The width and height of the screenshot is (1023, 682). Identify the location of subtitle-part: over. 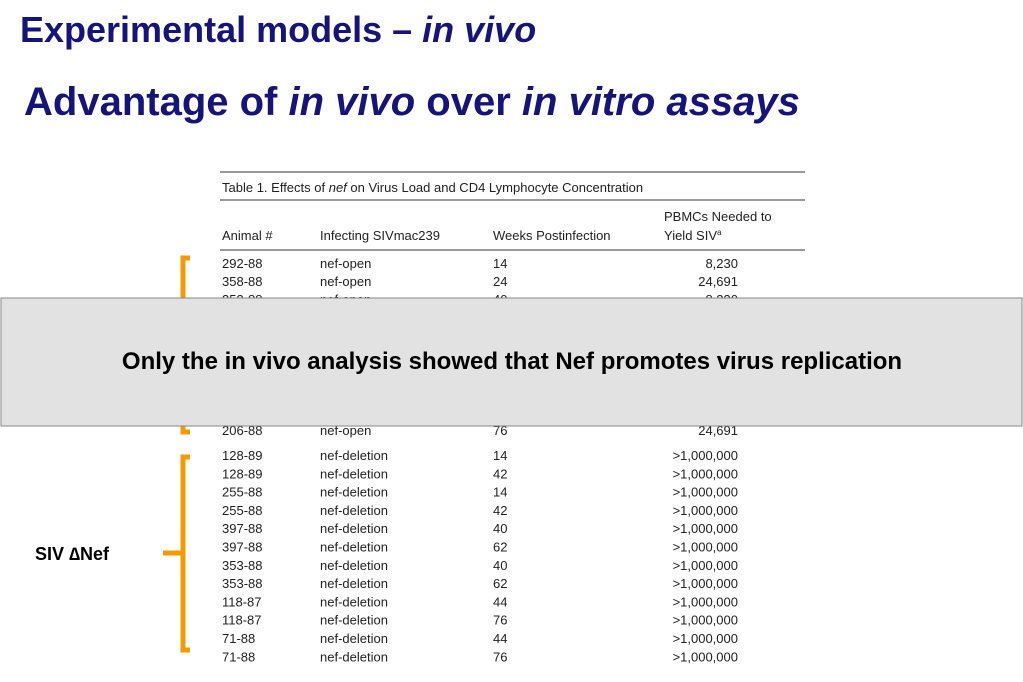
(468, 102).